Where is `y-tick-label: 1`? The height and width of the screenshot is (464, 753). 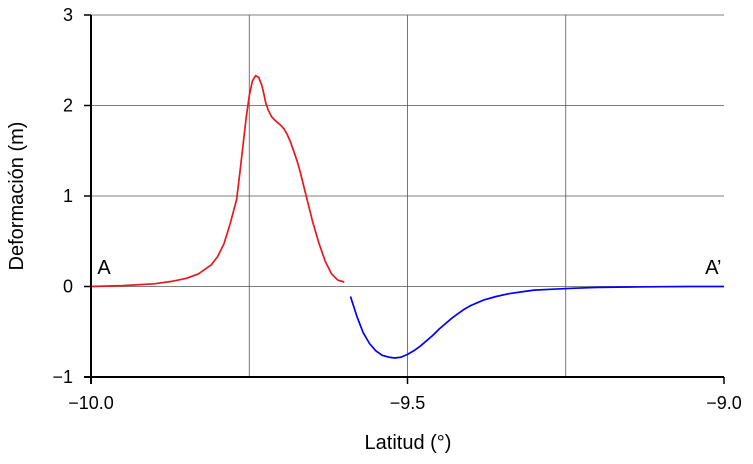
y-tick-label: 1 is located at coordinates (68, 196).